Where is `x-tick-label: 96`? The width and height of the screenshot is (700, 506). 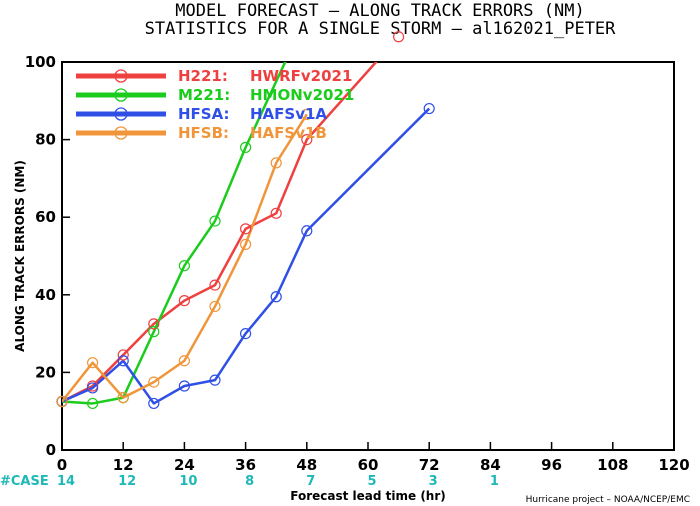 x-tick-label: 96 is located at coordinates (551, 465).